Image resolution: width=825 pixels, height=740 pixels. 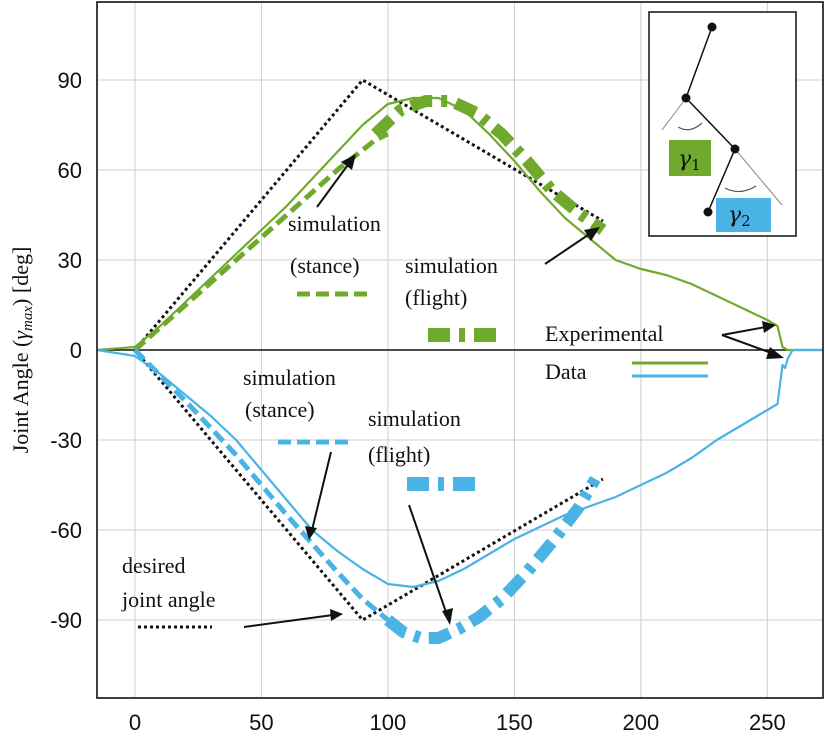 I want to click on x-tick-label: 100, so click(x=388, y=722).